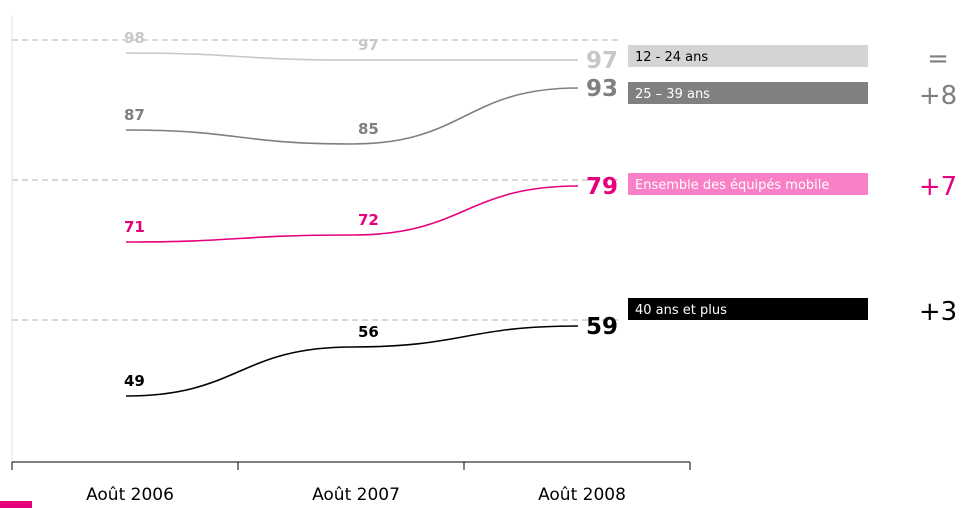 This screenshot has width=962, height=508. Describe the element at coordinates (732, 185) in the screenshot. I see `legend-label: Ensemble des équipés mobile` at that location.